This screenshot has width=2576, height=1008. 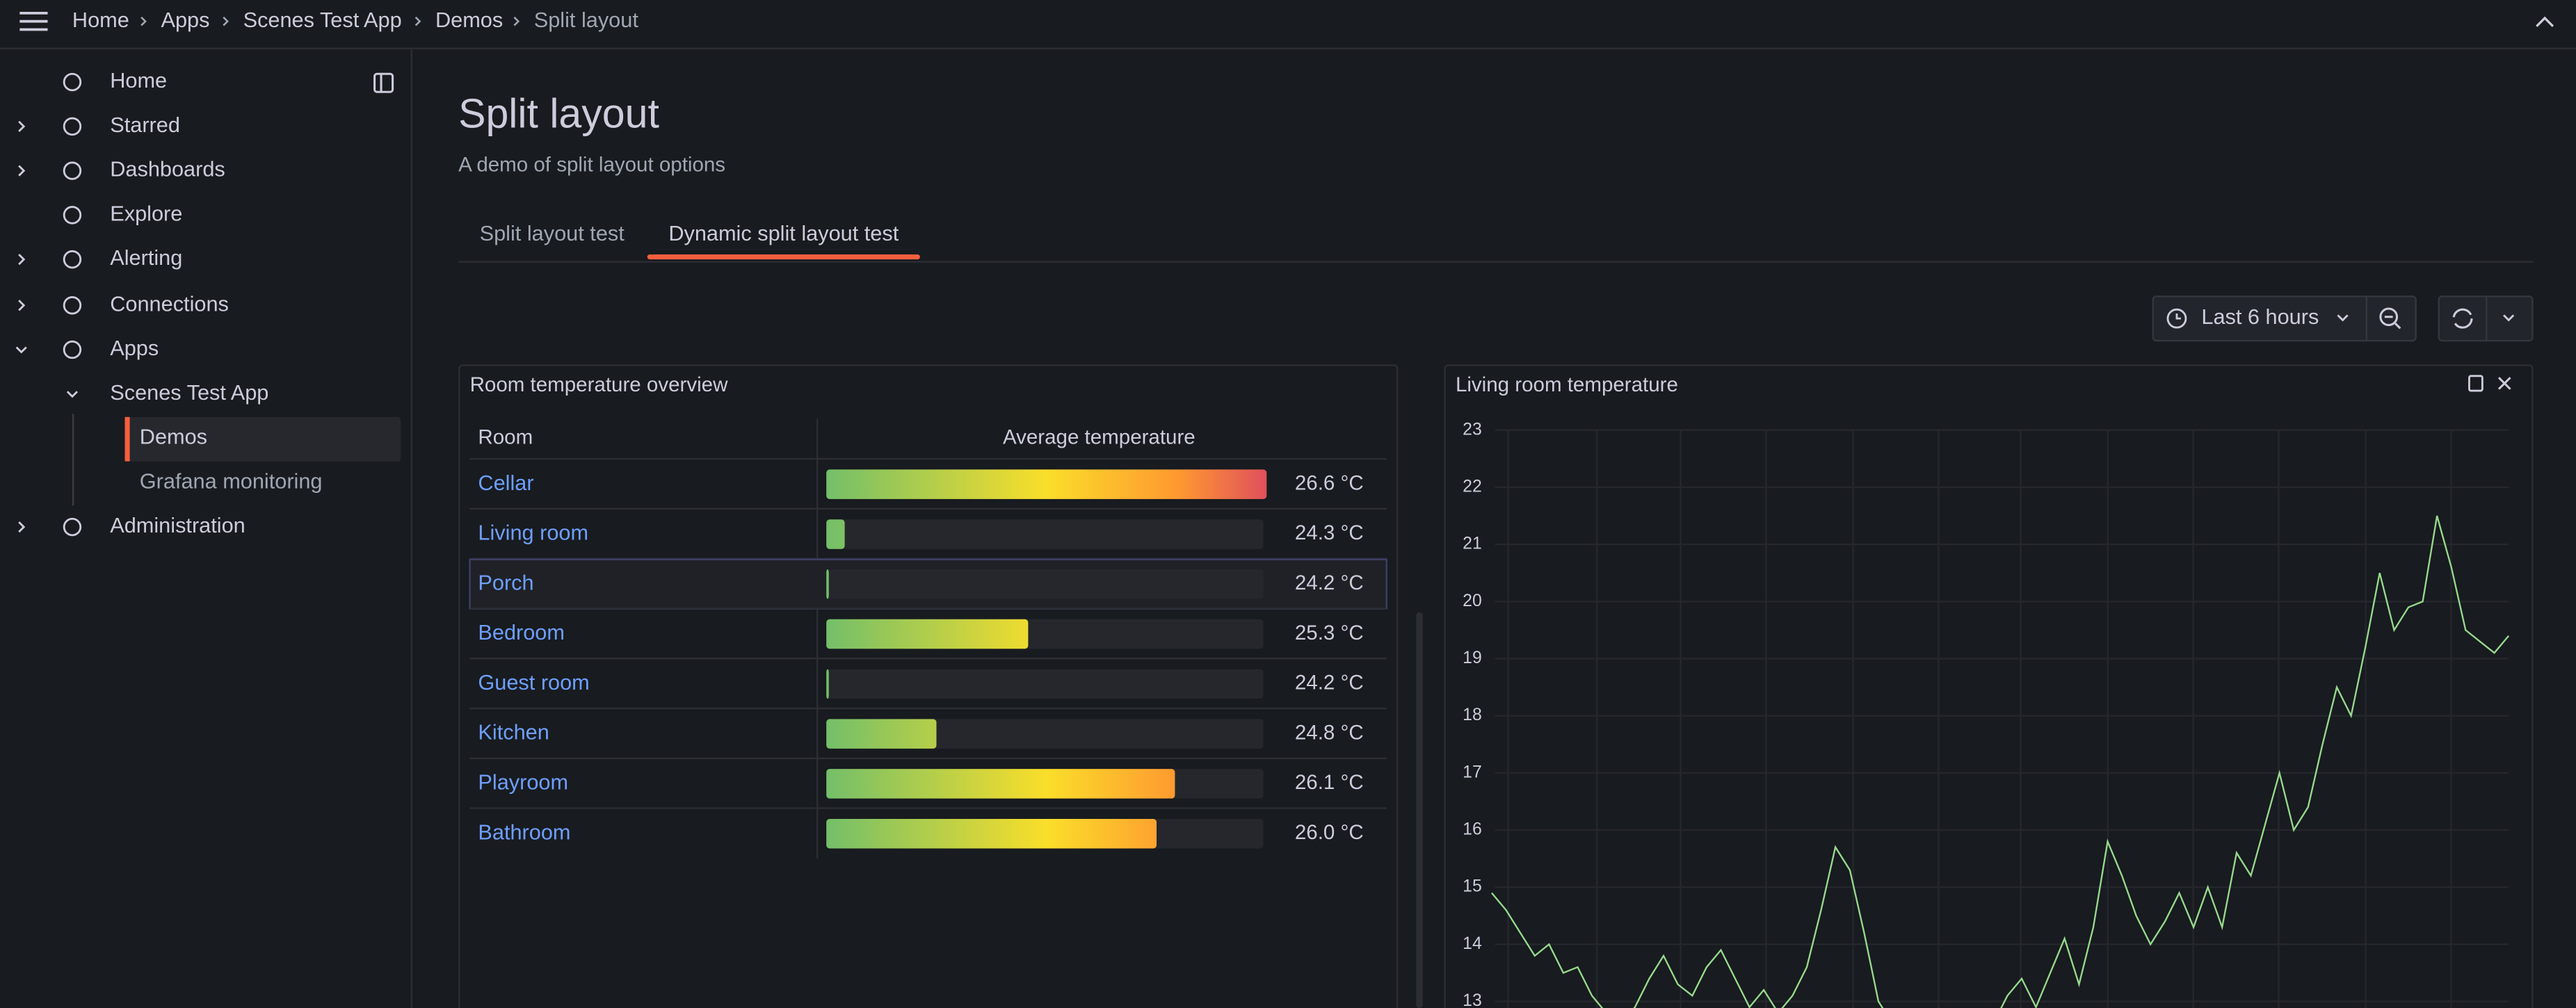 What do you see at coordinates (1473, 601) in the screenshot?
I see `y-tick-label: 20` at bounding box center [1473, 601].